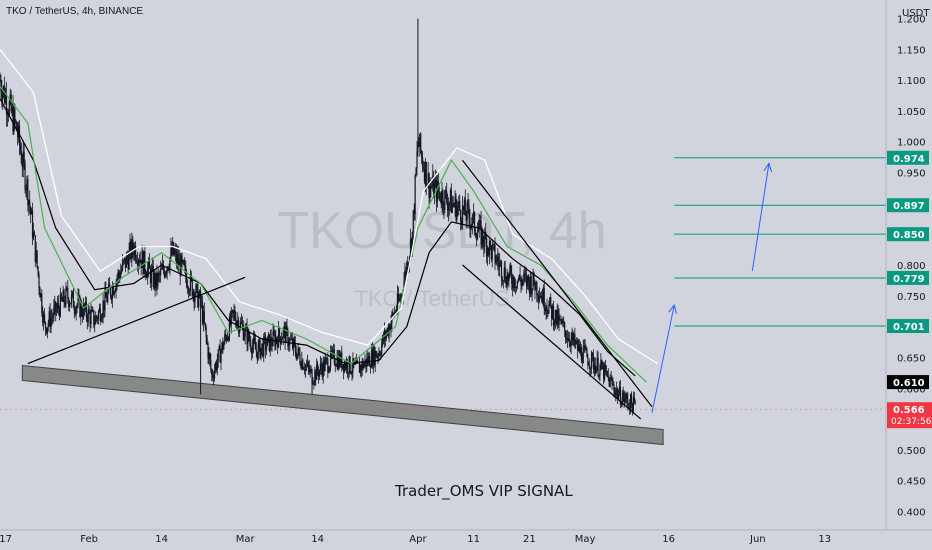 This screenshot has height=550, width=932. I want to click on last-price-badge-bg, so click(909, 415).